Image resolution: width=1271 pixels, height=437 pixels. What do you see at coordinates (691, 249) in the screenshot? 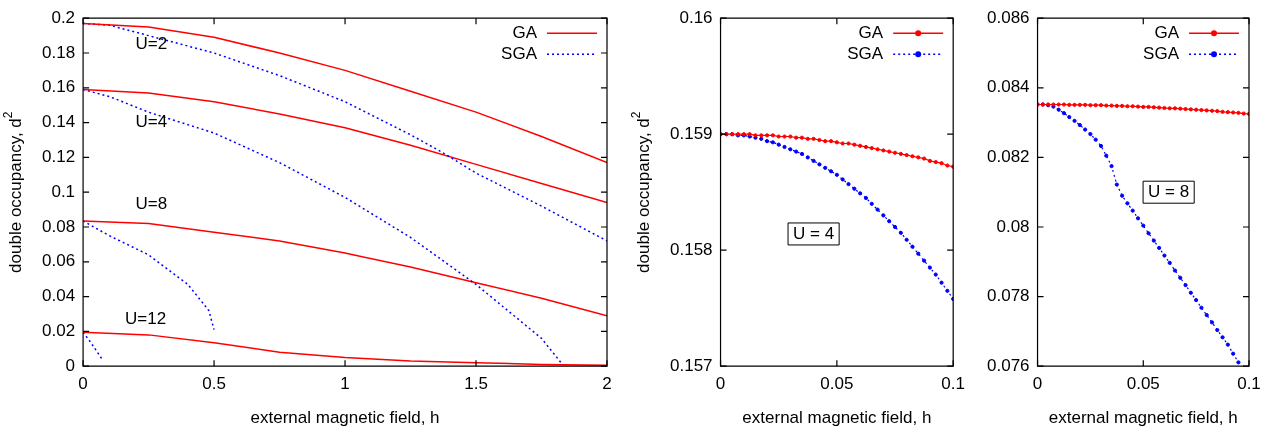
I see `y-tick-label: 0.158` at bounding box center [691, 249].